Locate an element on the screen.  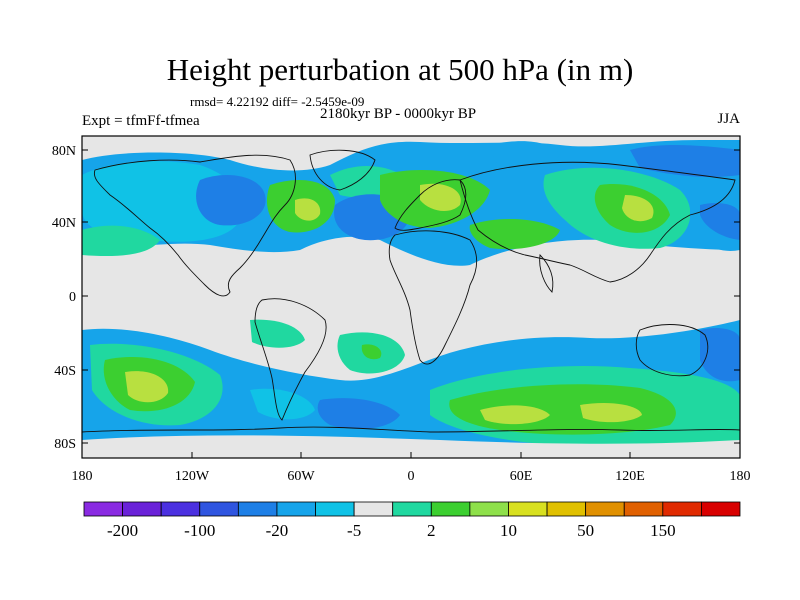
lat-label-40s: 40S is located at coordinates (65, 371).